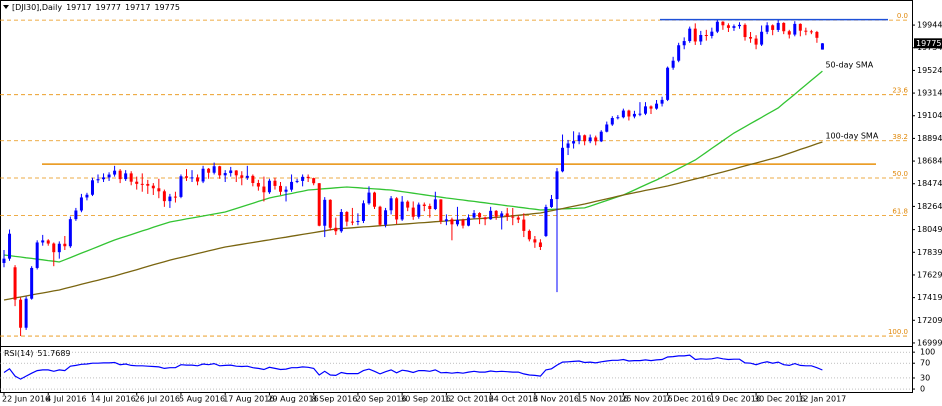 The width and height of the screenshot is (942, 406). Describe the element at coordinates (900, 137) in the screenshot. I see `fib-label: 38.2` at that location.